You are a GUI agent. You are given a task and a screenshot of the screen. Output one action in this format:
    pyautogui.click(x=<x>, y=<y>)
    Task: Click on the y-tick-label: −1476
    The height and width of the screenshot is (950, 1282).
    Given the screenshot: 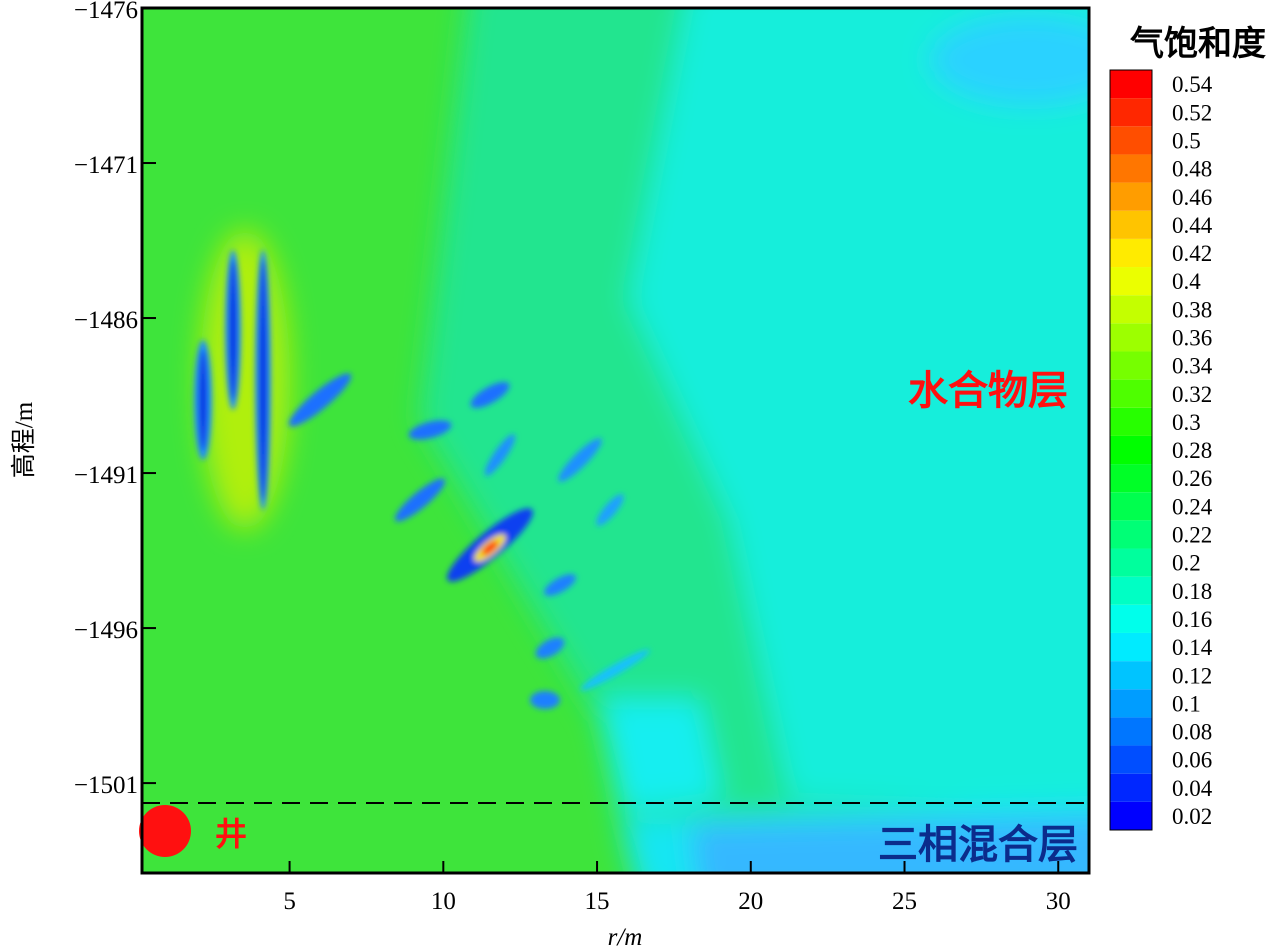 What is the action you would take?
    pyautogui.click(x=106, y=12)
    